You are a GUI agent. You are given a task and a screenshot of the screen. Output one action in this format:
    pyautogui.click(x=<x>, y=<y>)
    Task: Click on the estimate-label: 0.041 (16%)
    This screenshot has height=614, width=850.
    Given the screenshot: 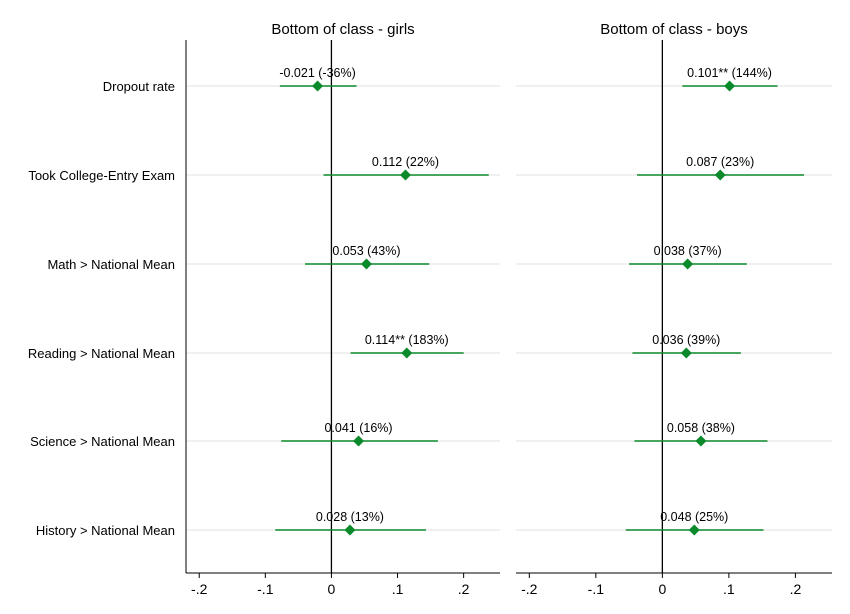 What is the action you would take?
    pyautogui.click(x=358, y=428)
    